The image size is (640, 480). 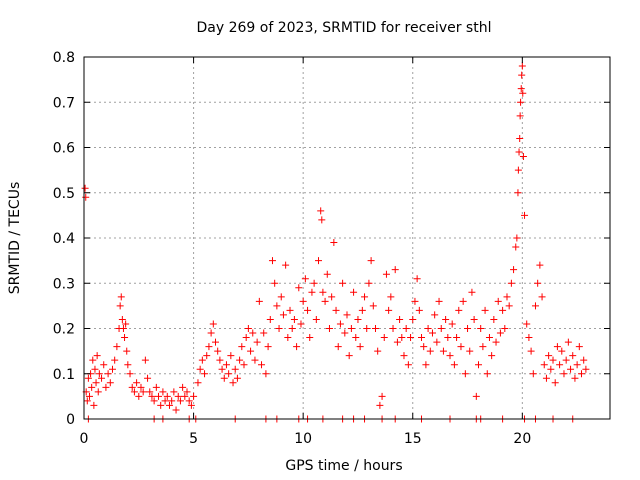 What do you see at coordinates (413, 439) in the screenshot?
I see `x-tick-label: 15` at bounding box center [413, 439].